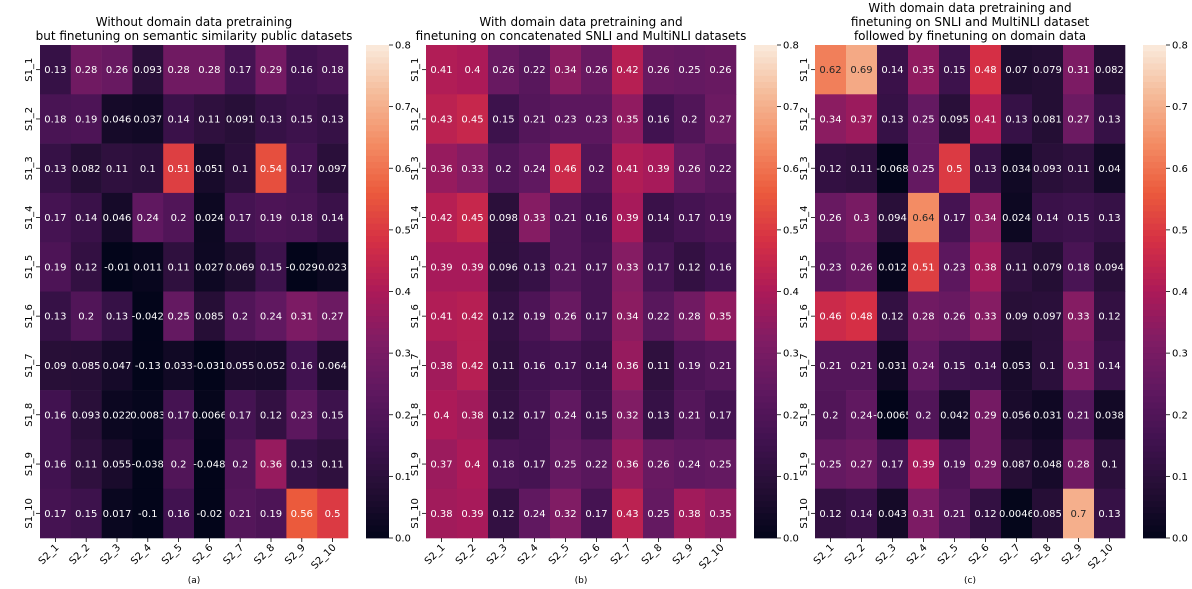 This screenshot has width=1192, height=589. What do you see at coordinates (148, 366) in the screenshot?
I see `cell-value-label: -0.13` at bounding box center [148, 366].